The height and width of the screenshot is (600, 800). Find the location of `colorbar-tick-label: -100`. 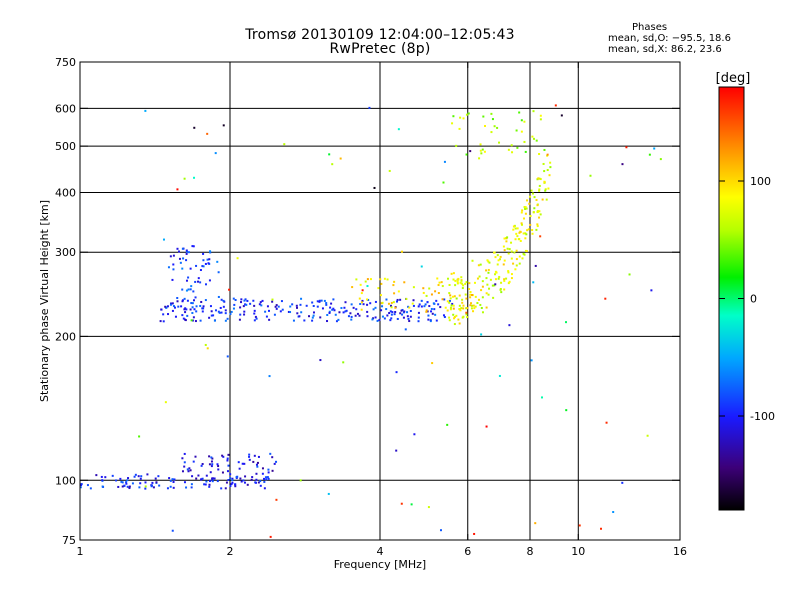

colorbar-tick-label: -100 is located at coordinates (762, 416).